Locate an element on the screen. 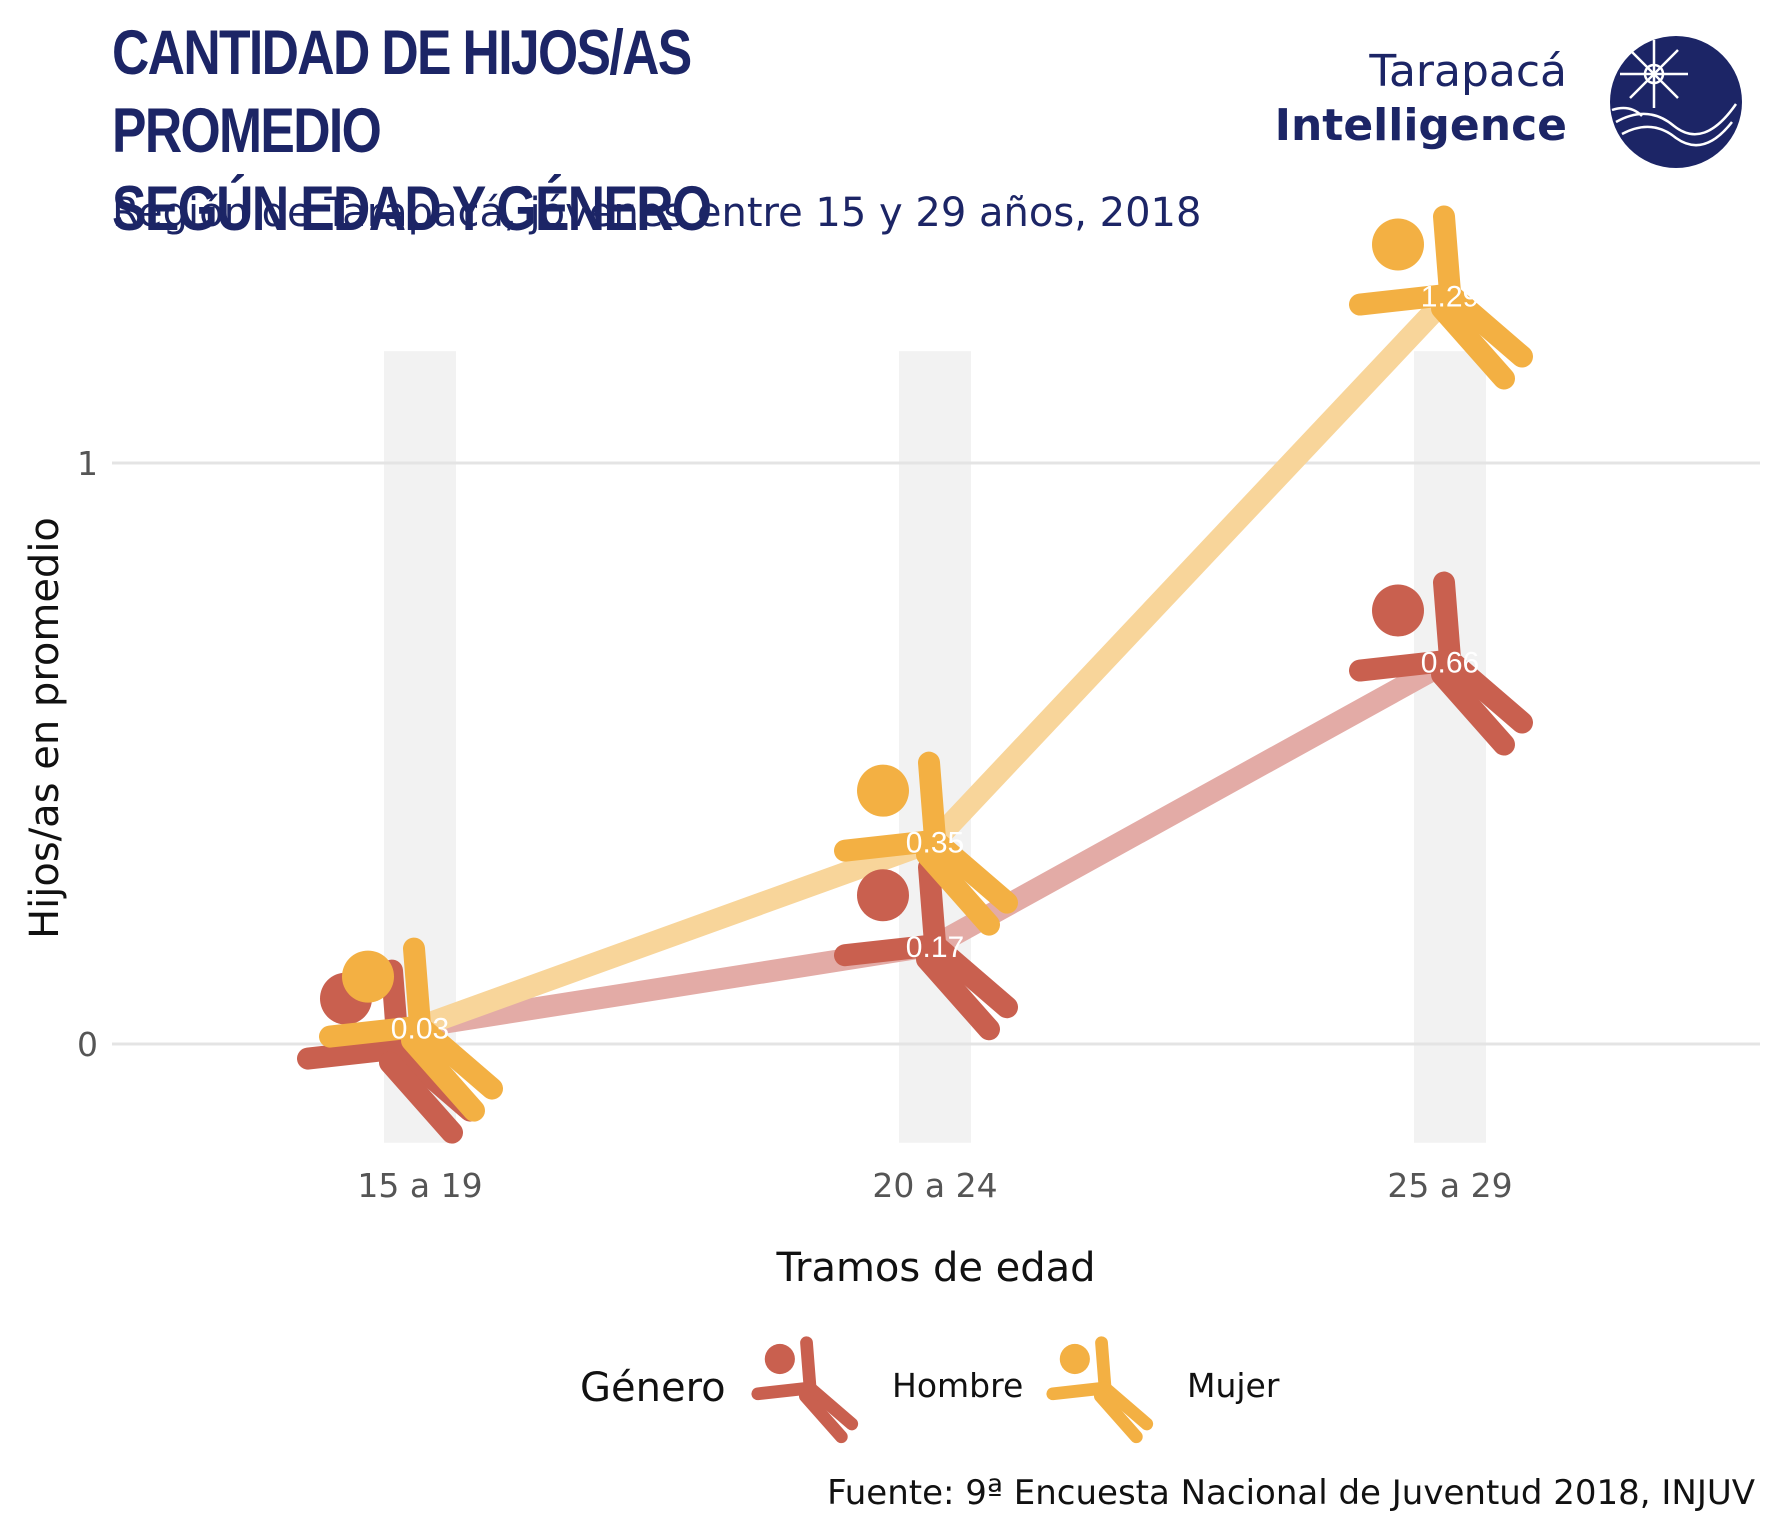 This screenshot has width=1771, height=1535. data-label: 0.66 is located at coordinates (1450, 663).